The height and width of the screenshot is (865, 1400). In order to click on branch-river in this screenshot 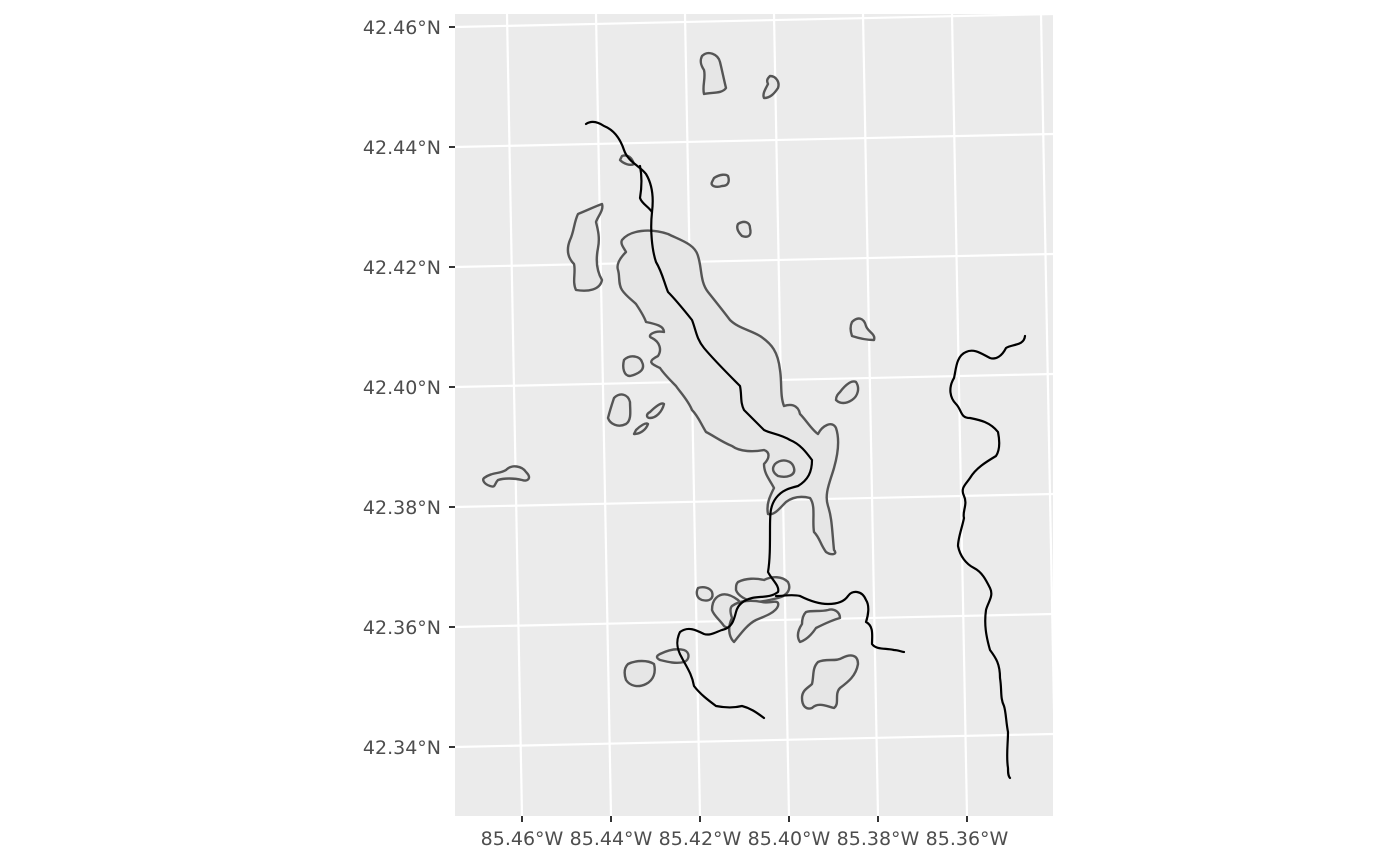, I will do `click(646, 189)`.